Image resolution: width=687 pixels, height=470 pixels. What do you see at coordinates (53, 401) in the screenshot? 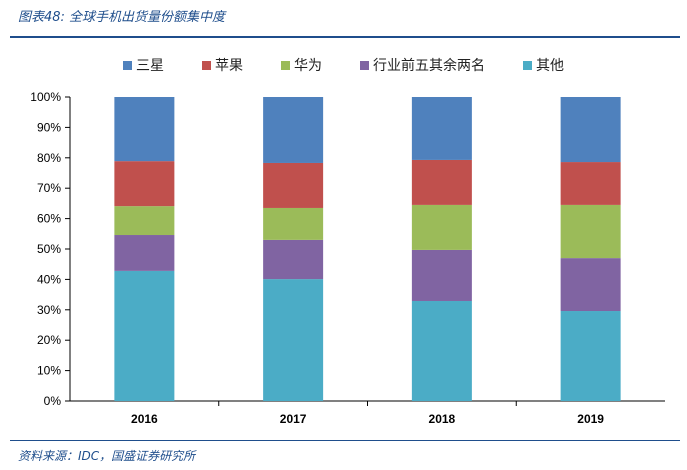
I see `y-tick-label: 0%` at bounding box center [53, 401].